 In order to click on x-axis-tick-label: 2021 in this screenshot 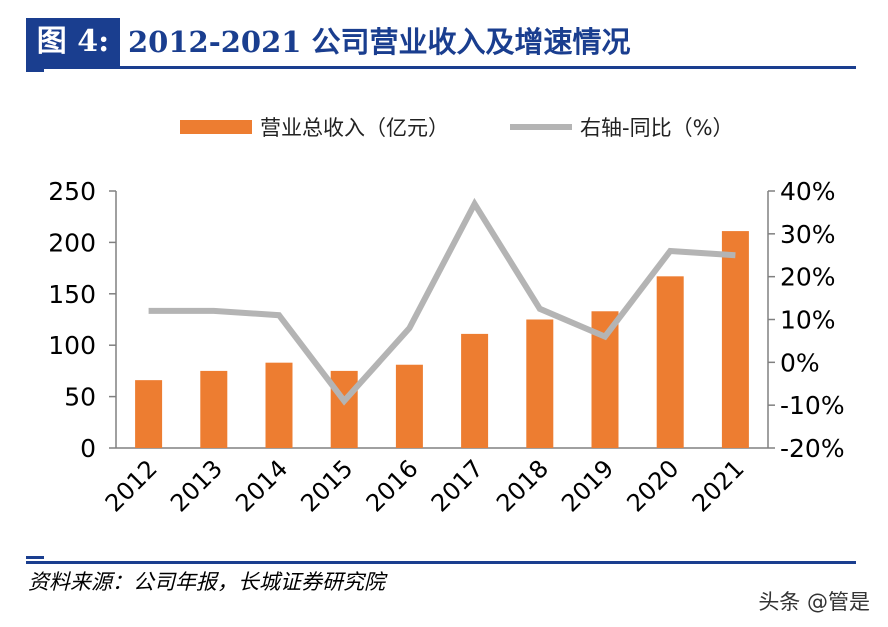, I will do `click(718, 485)`.